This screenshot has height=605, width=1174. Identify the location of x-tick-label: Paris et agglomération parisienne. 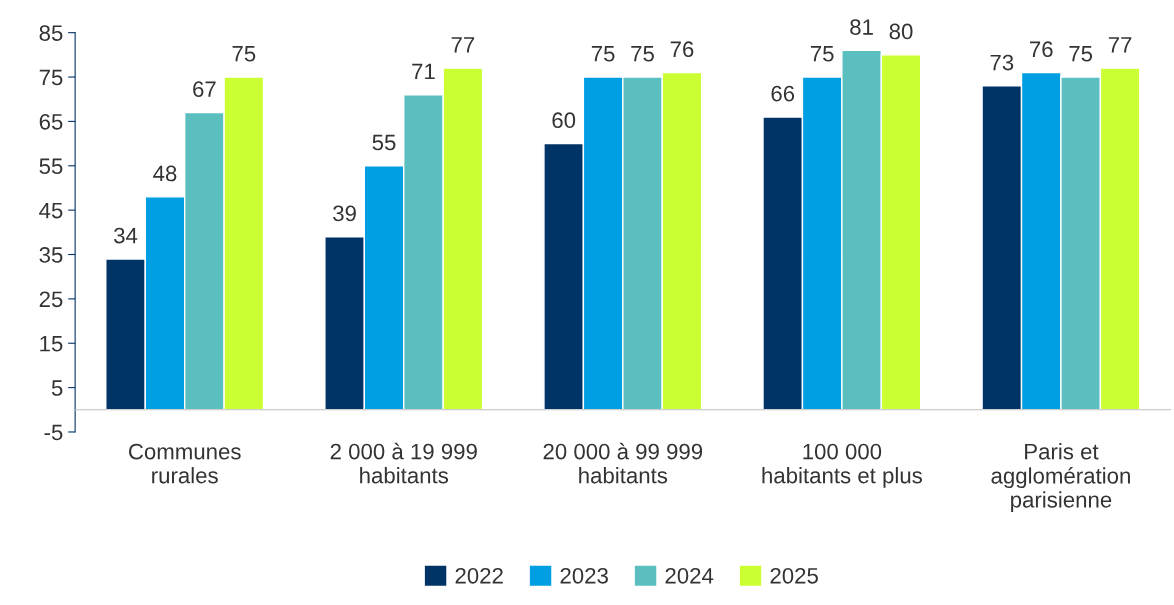
(1060, 478).